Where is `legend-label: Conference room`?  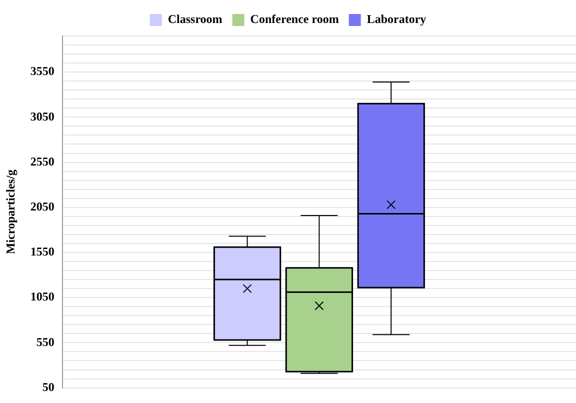 legend-label: Conference room is located at coordinates (294, 19).